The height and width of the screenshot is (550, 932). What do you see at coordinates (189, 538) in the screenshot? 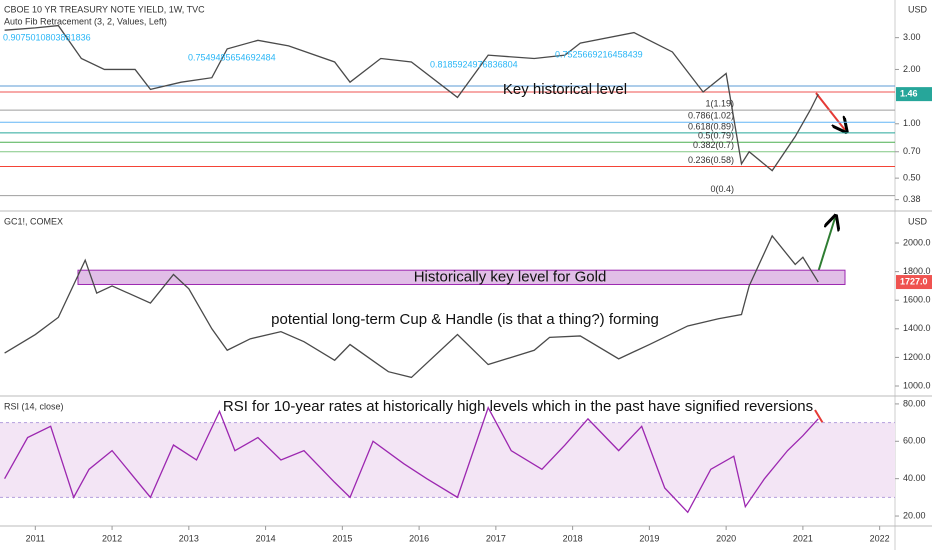
I see `x-tick-label: 2013` at bounding box center [189, 538].